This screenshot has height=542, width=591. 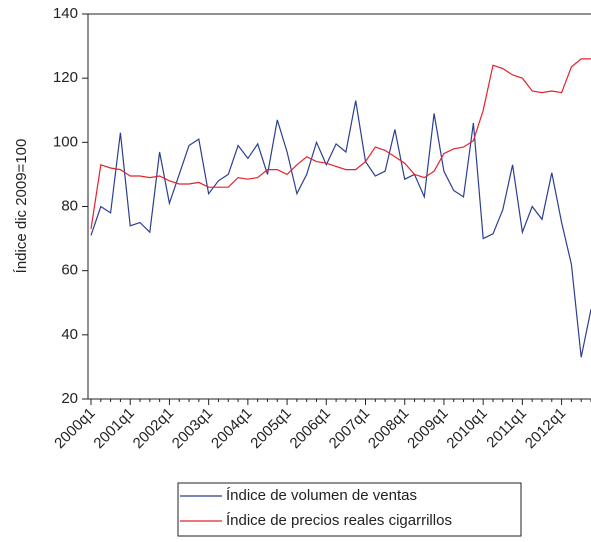 I want to click on x-tick-label: 2003q1, so click(x=192, y=428).